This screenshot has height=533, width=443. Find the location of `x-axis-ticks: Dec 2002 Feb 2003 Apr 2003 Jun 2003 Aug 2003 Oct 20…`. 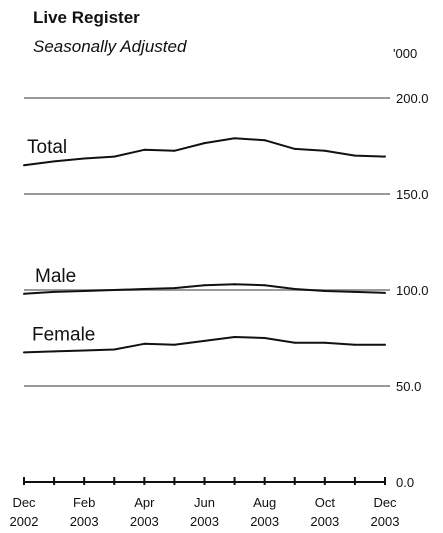

x-axis-ticks: Dec 2002 Feb 2003 Apr 2003 Jun 2003 Aug 2003 Oct 20… is located at coordinates (205, 512).